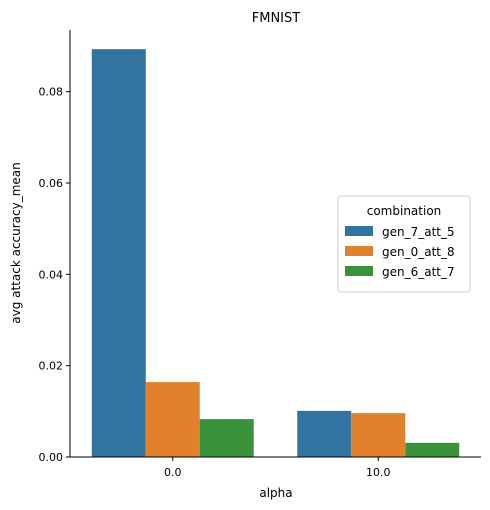 This screenshot has height=510, width=490. I want to click on bar-gen_0_att_8-10.0, so click(378, 435).